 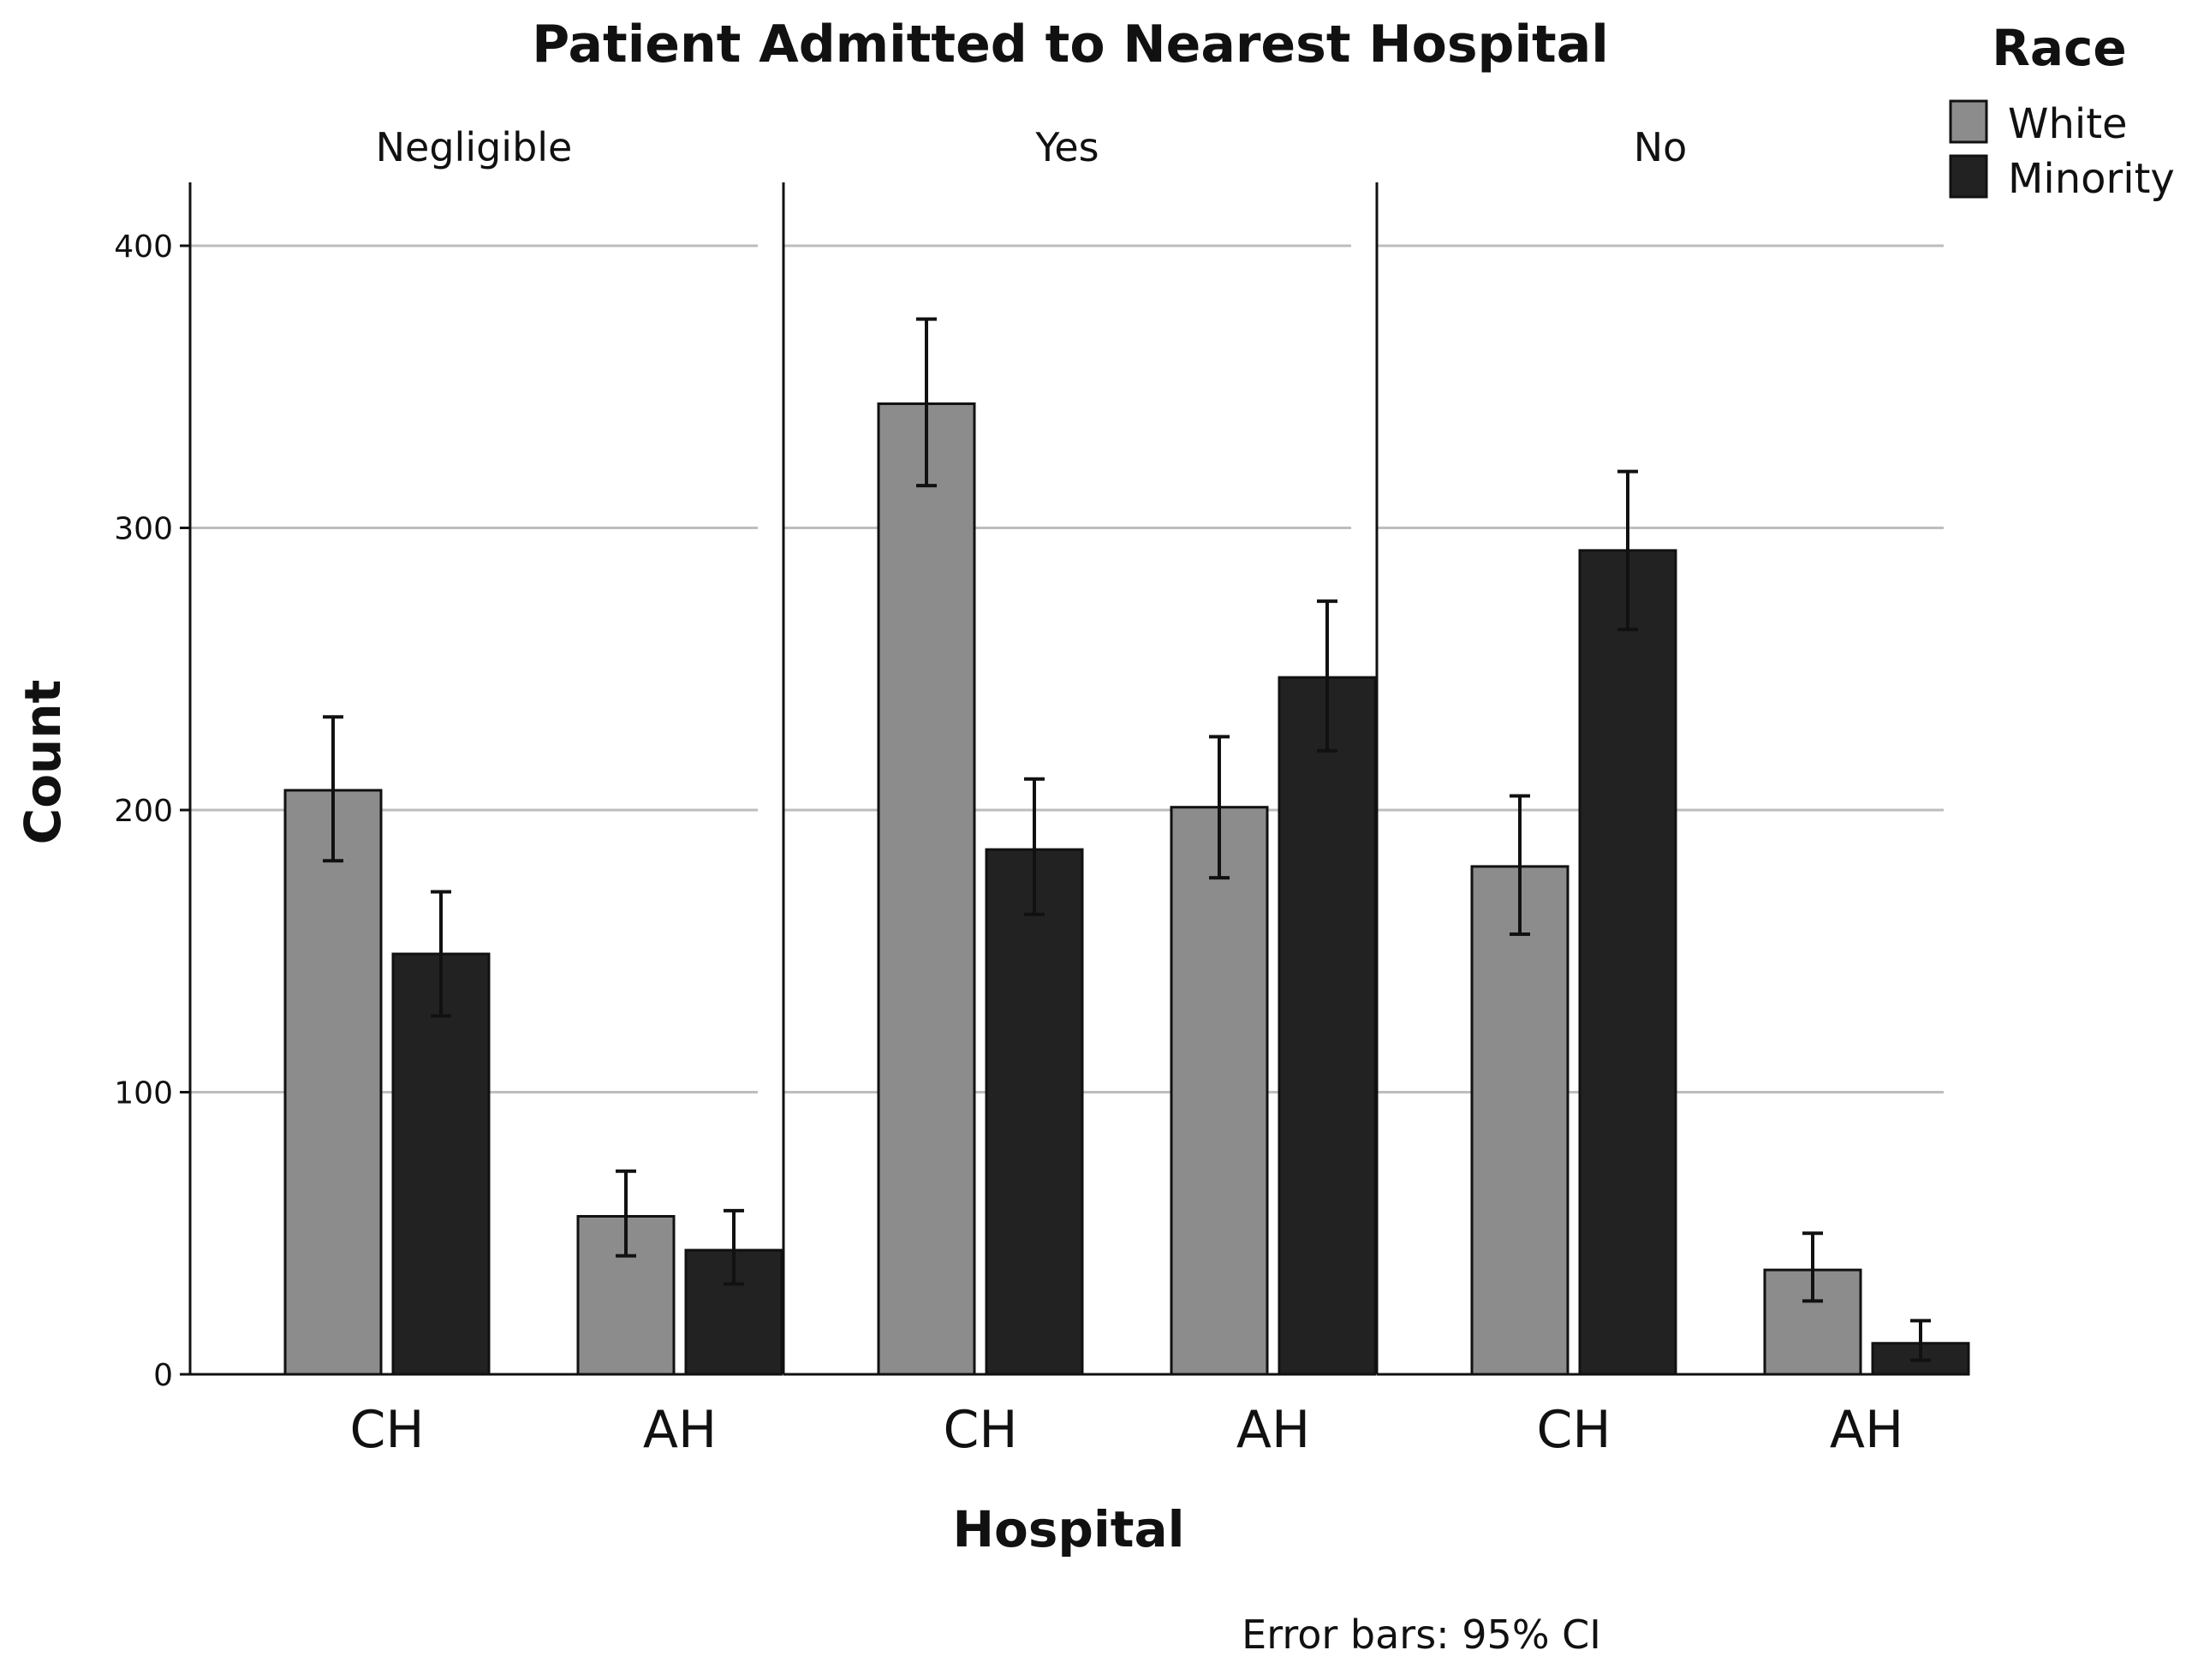 What do you see at coordinates (143, 811) in the screenshot?
I see `y-tick-label: 200` at bounding box center [143, 811].